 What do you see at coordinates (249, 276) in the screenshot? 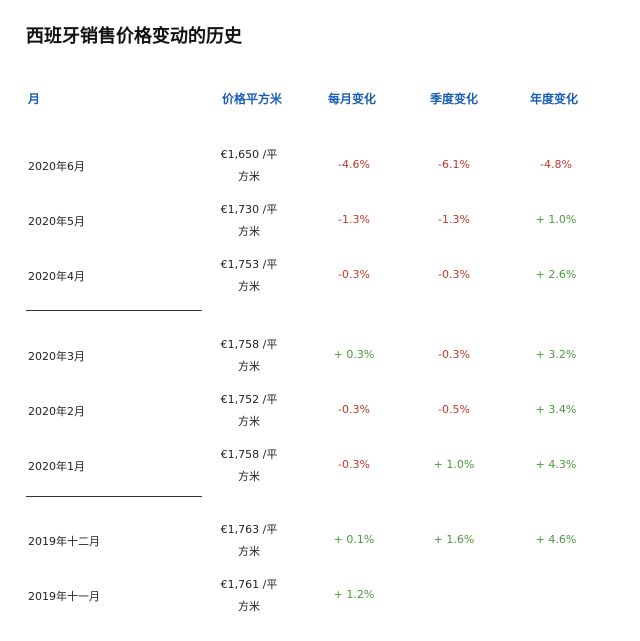
I see `price-cell: €1,753 /平 方米` at bounding box center [249, 276].